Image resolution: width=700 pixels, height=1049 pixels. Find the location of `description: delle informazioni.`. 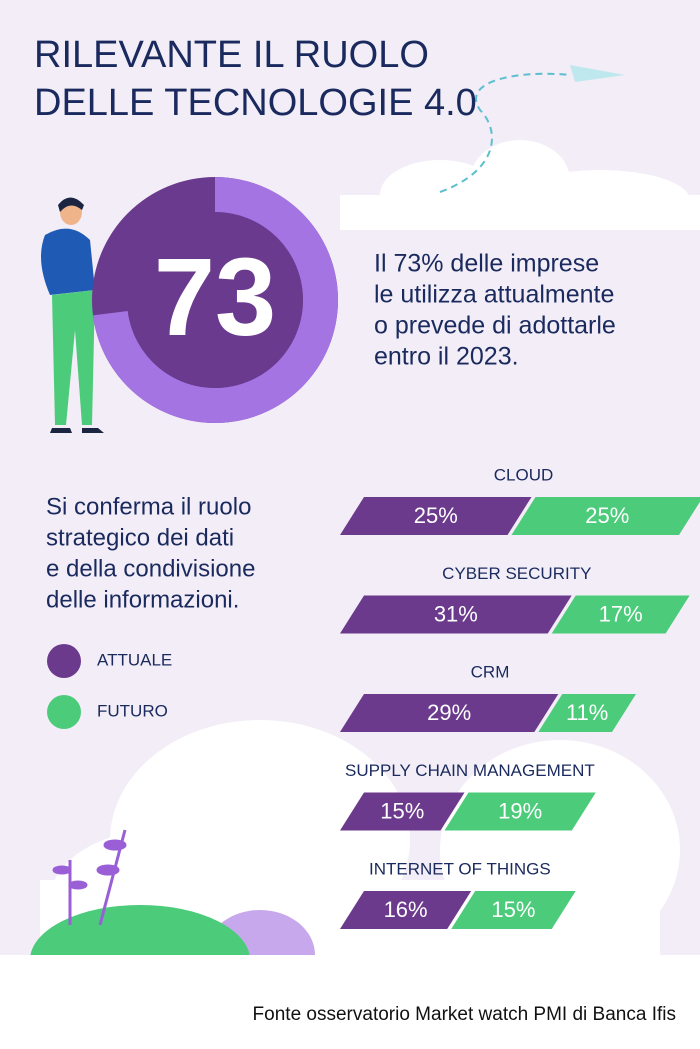

description: delle informazioni. is located at coordinates (142, 599).